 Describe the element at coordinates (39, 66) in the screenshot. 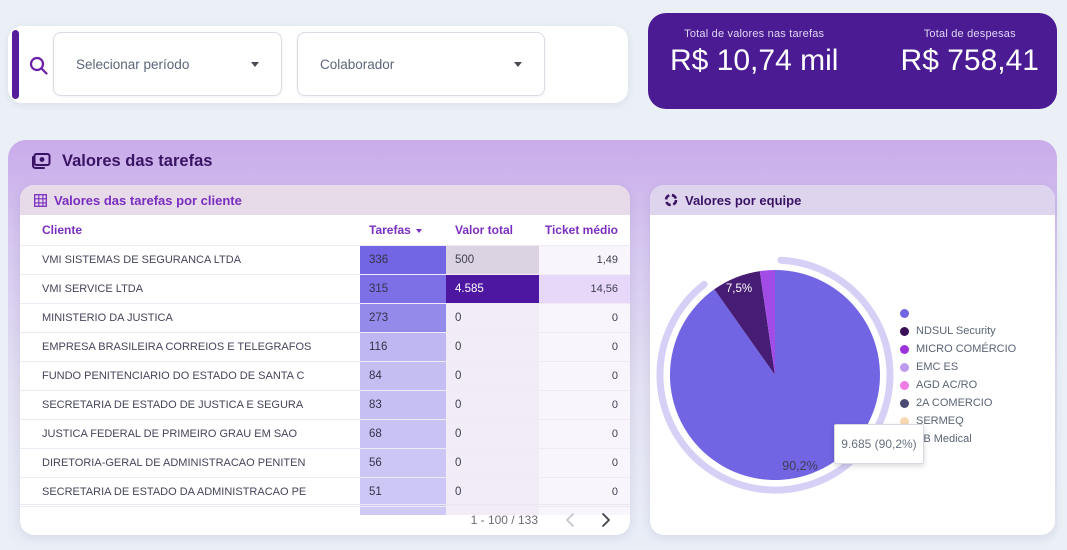

I see `search-icon` at that location.